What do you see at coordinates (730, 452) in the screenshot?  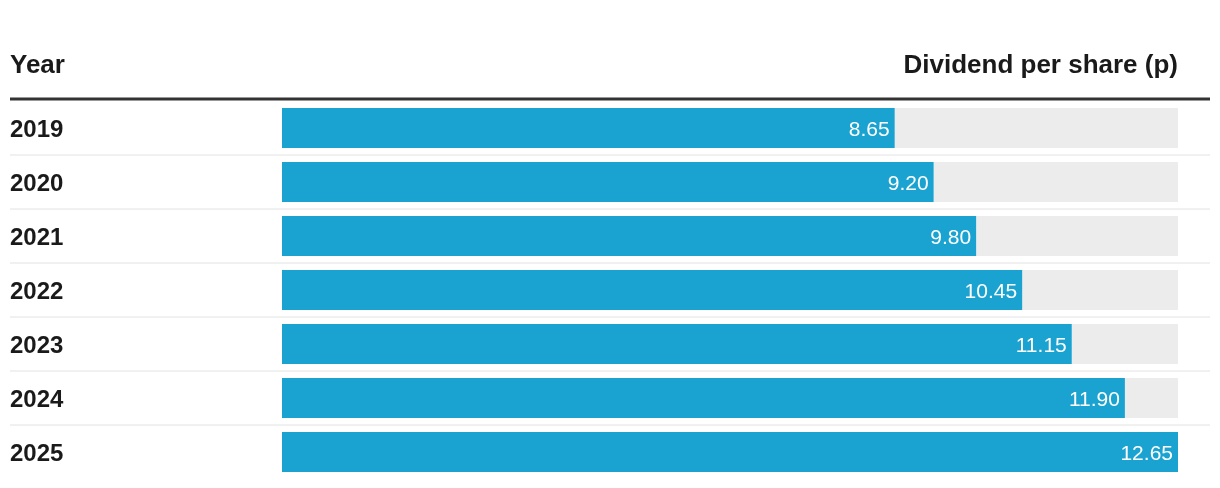 I see `bar` at bounding box center [730, 452].